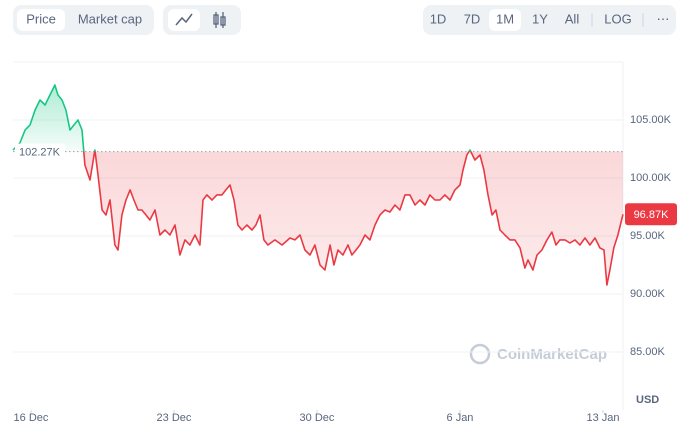 Image resolution: width=677 pixels, height=431 pixels. I want to click on range-button: 1Y, so click(540, 18).